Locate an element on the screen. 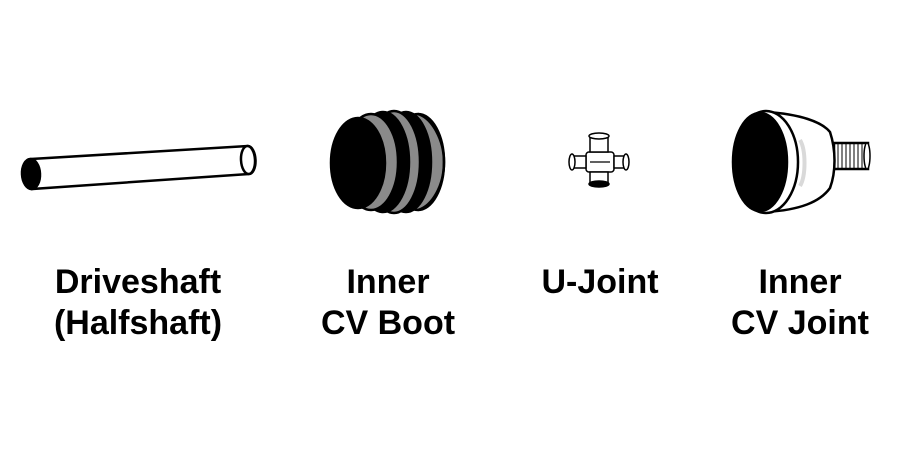 The width and height of the screenshot is (900, 458). cv-boot-icon is located at coordinates (387, 162).